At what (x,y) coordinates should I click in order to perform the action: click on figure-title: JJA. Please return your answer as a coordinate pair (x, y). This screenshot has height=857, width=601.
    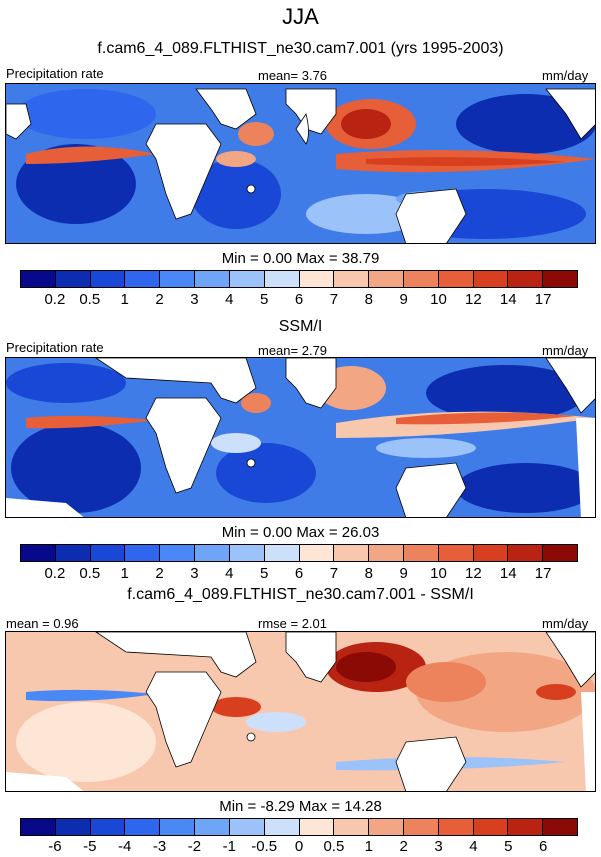
    Looking at the image, I should click on (300, 16).